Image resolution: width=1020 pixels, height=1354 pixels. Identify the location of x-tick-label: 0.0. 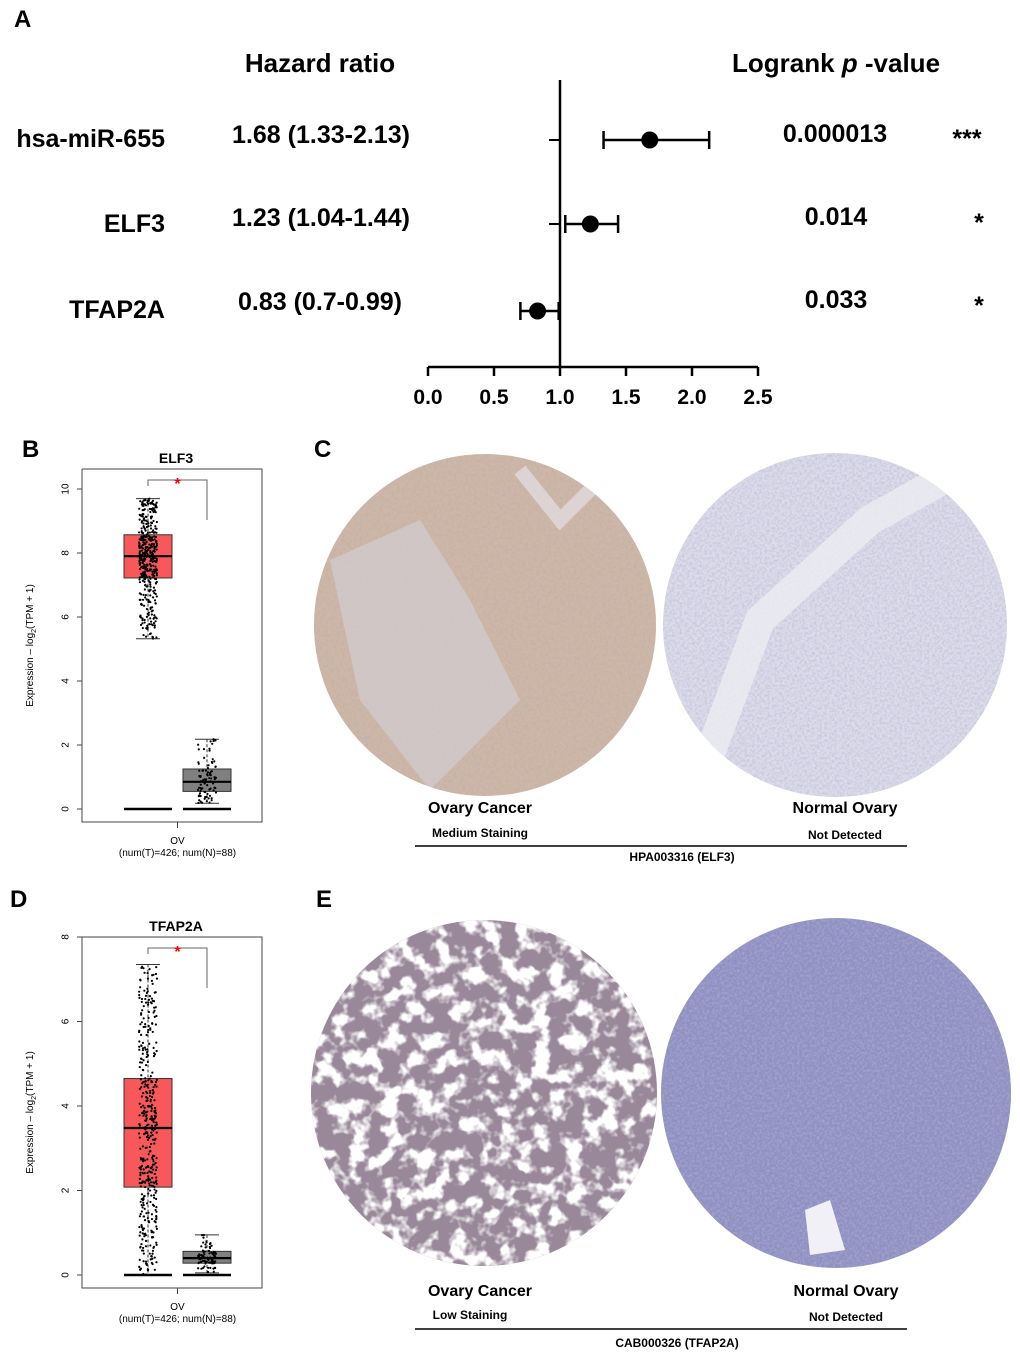
(427, 397).